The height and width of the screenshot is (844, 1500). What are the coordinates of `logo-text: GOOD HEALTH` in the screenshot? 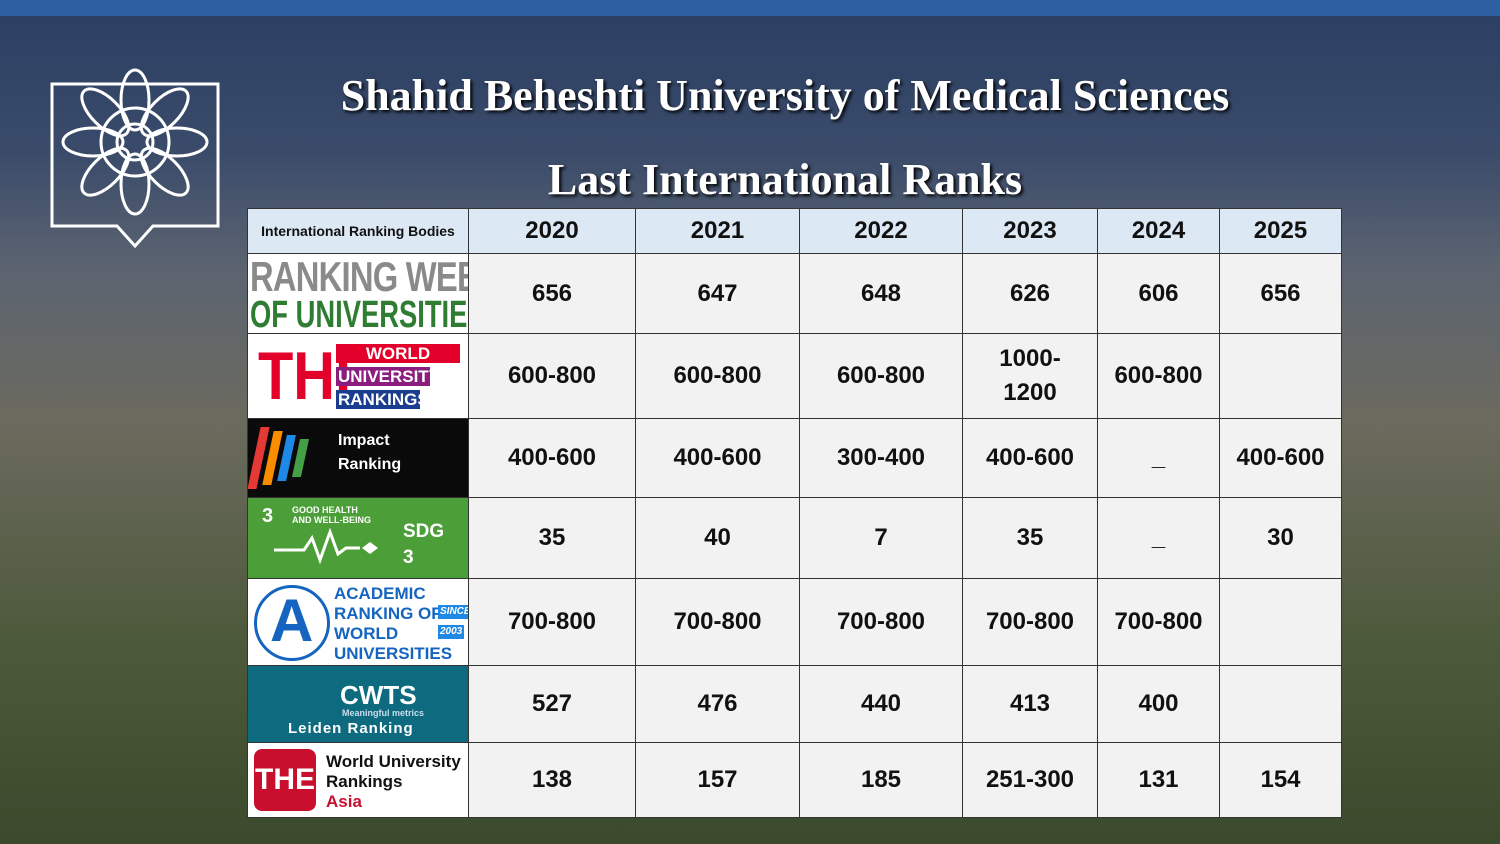 It's located at (325, 510).